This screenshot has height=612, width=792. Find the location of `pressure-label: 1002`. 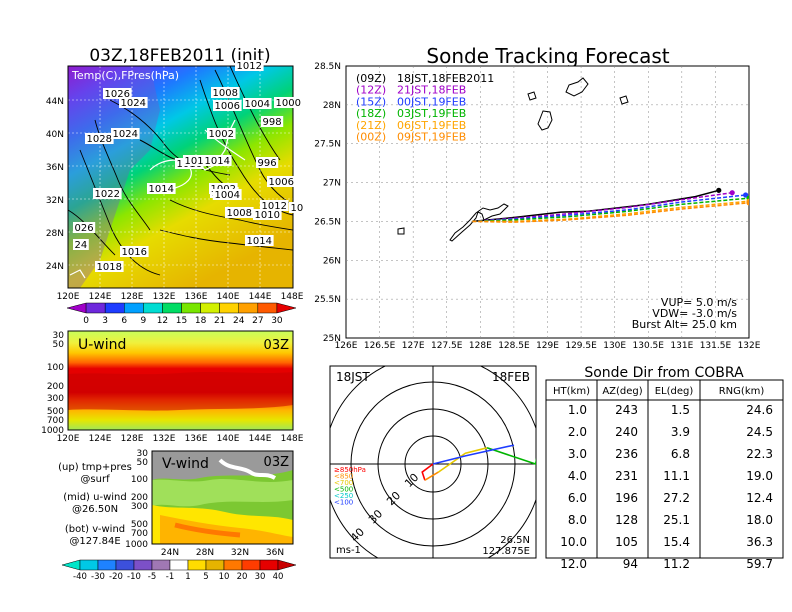

pressure-label: 1002 is located at coordinates (221, 134).